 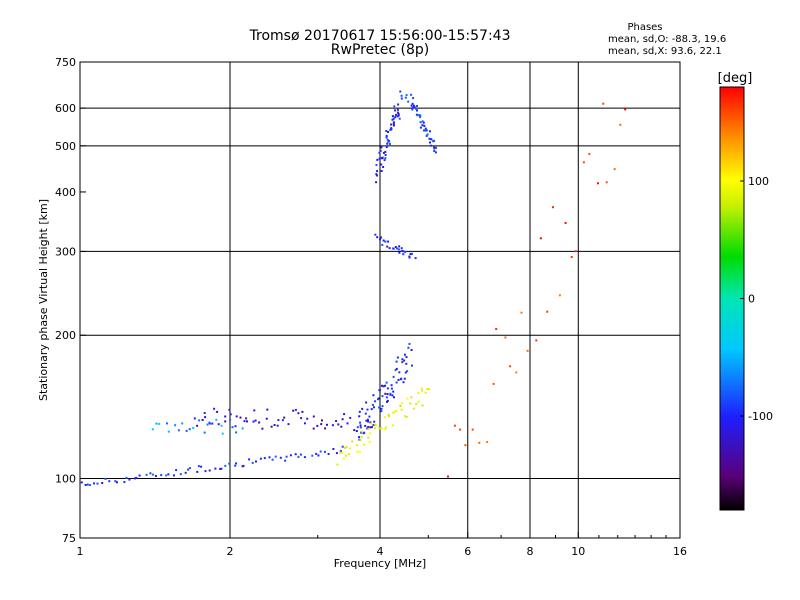 I want to click on colorbar-label: [deg], so click(x=735, y=78).